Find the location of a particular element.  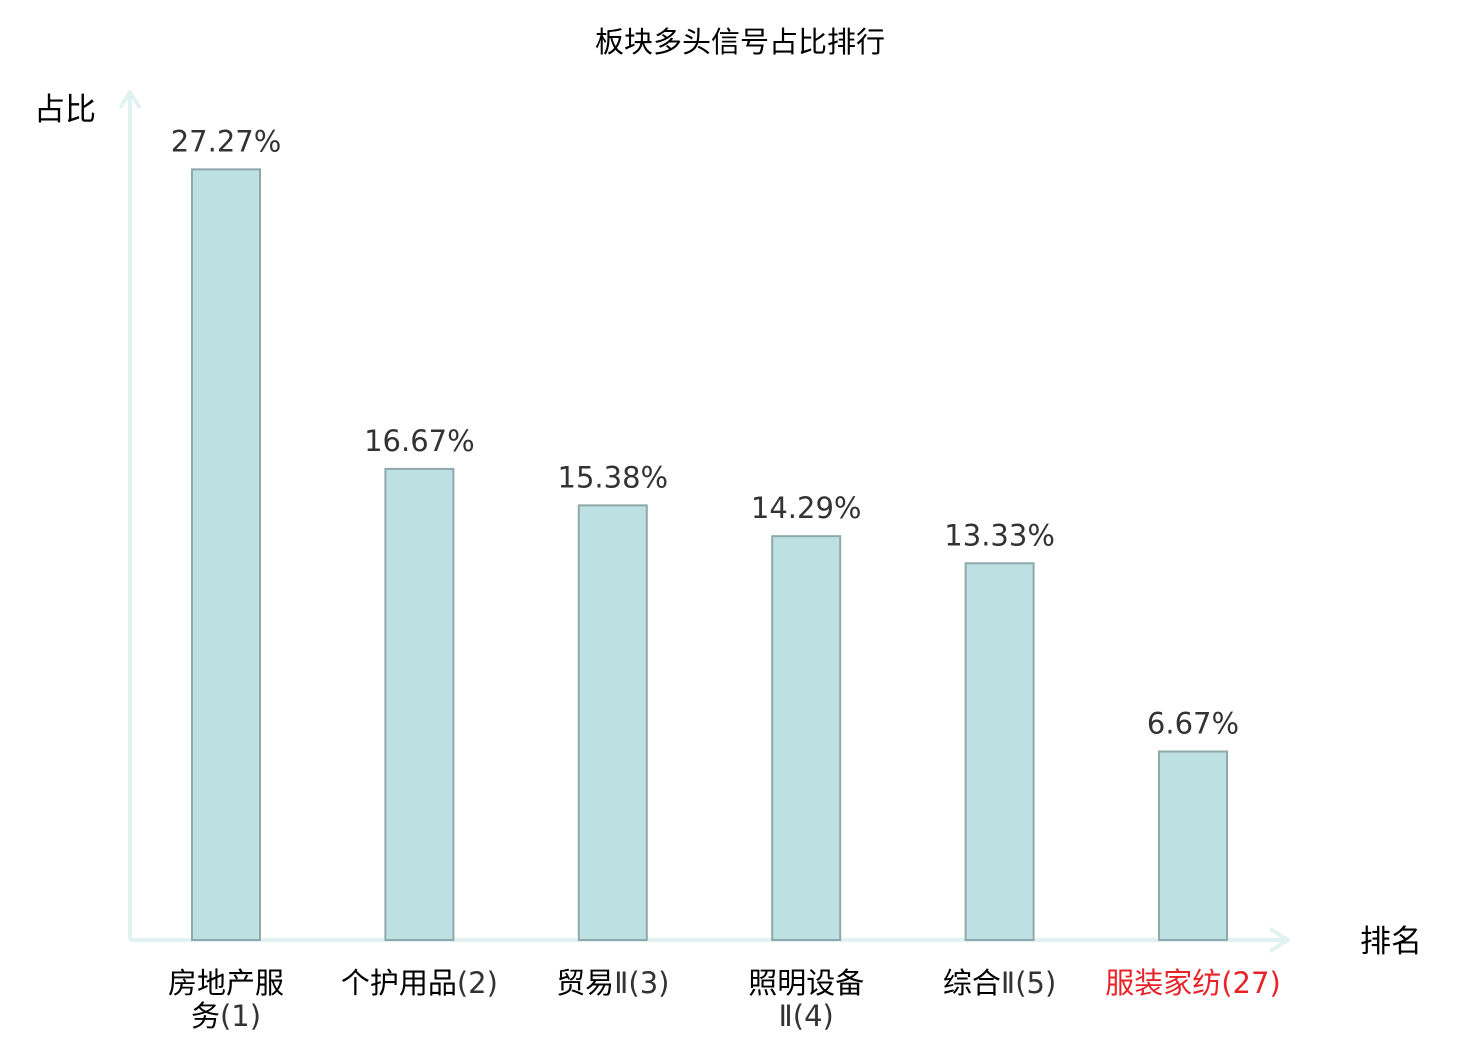

category-label-3: 贸易Ⅱ(3) is located at coordinates (612, 983).